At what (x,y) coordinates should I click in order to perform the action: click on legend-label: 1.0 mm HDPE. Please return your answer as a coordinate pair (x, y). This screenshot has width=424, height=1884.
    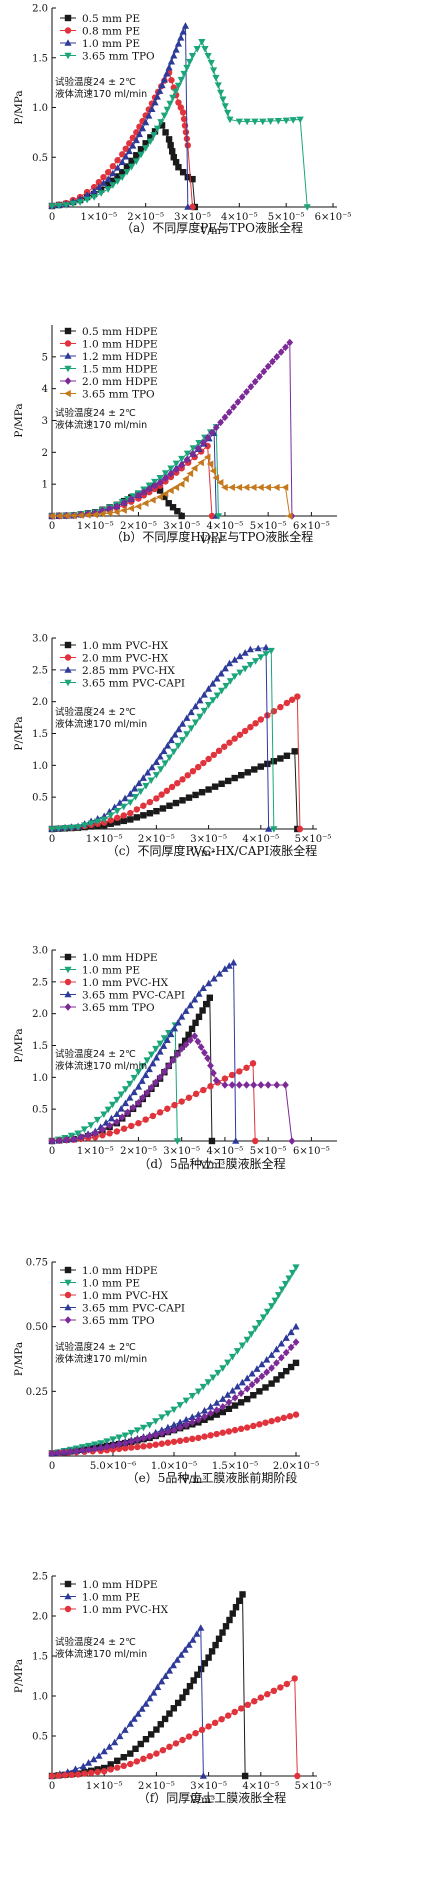
    Looking at the image, I should click on (120, 1585).